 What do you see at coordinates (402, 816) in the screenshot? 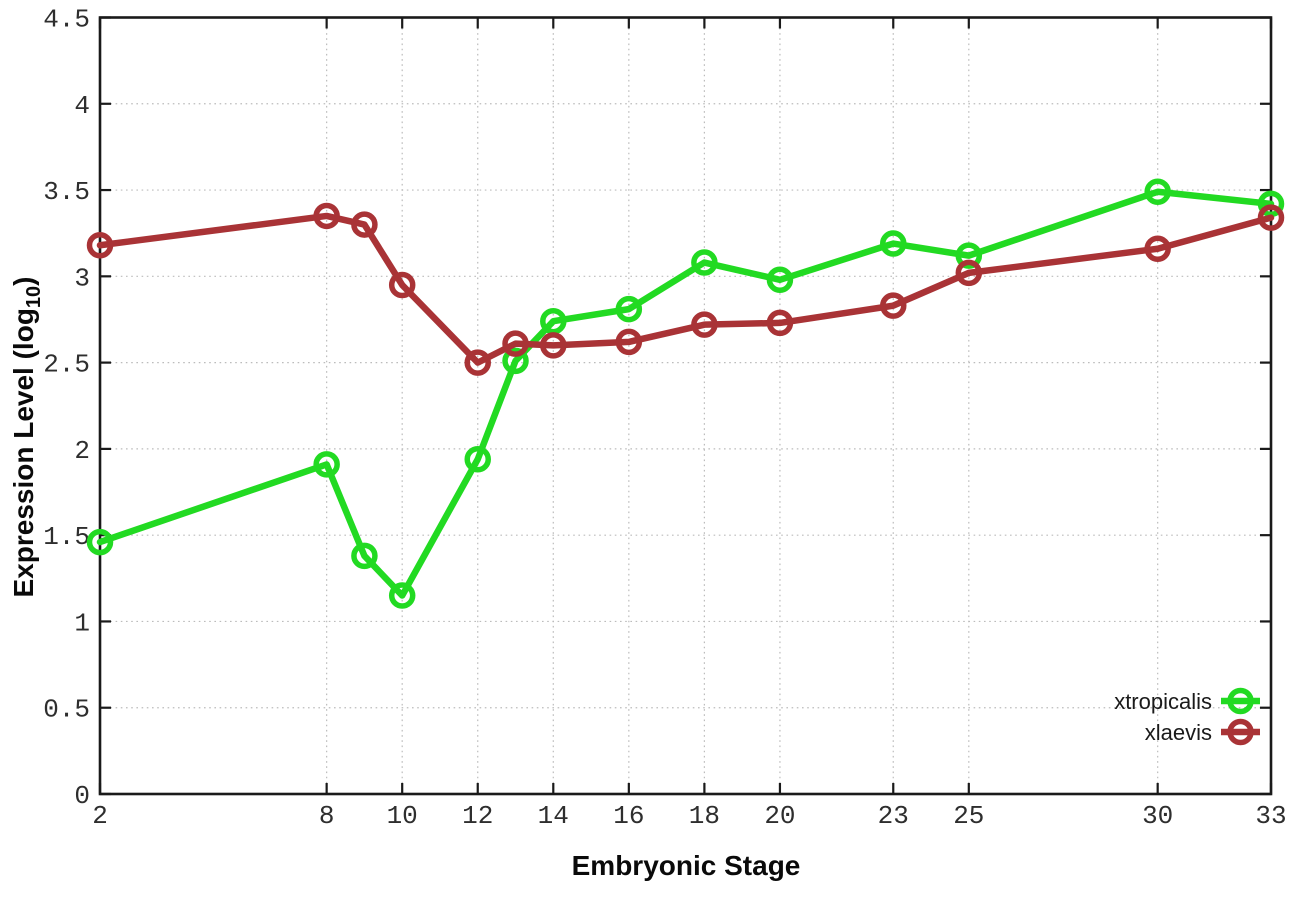
I see `x-tick-label: 10` at bounding box center [402, 816].